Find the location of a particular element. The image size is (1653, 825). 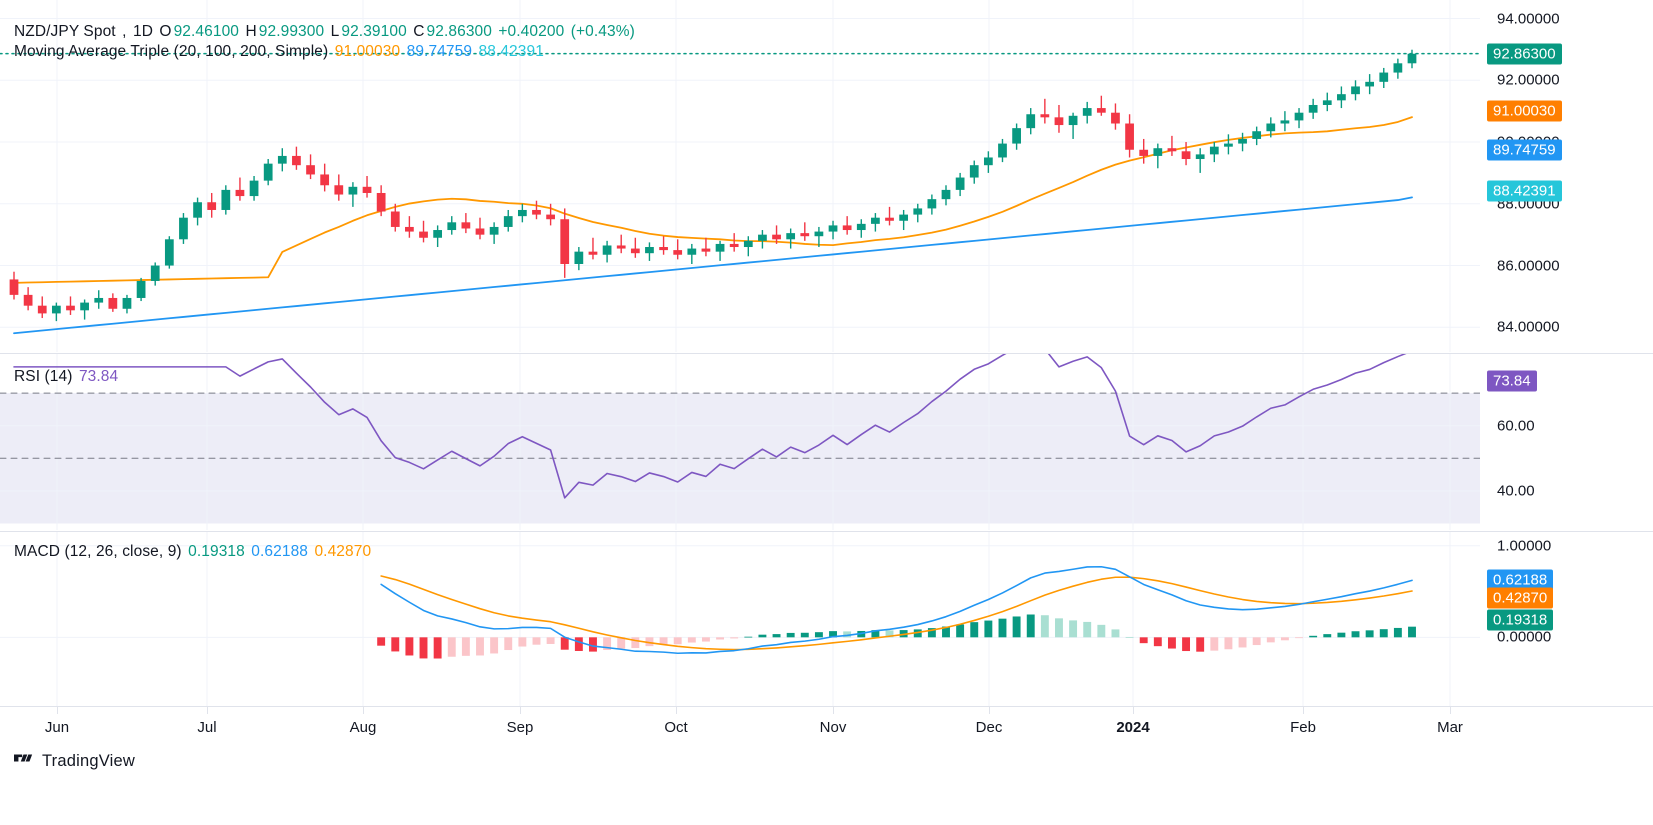

macd-title: MACD (12, 26, close, 9) is located at coordinates (98, 551).